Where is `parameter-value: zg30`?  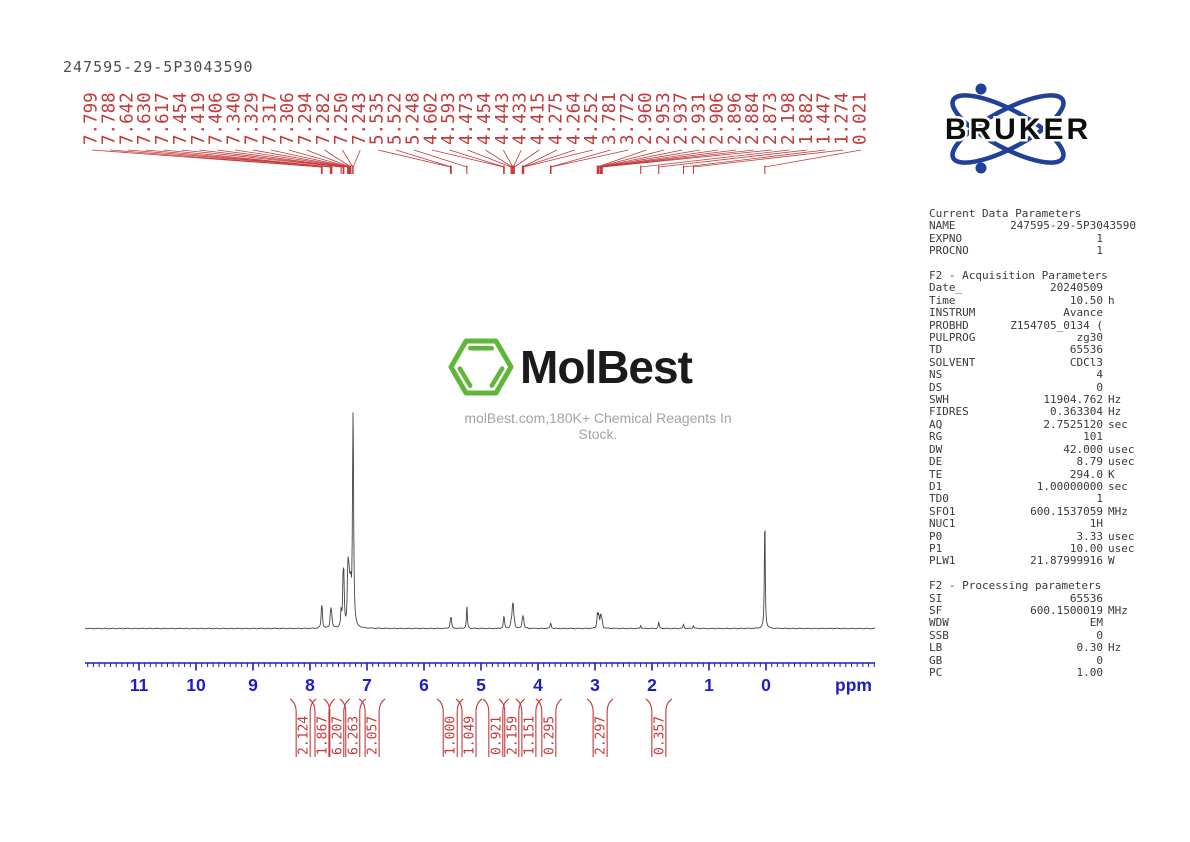 parameter-value: zg30 is located at coordinates (1090, 338).